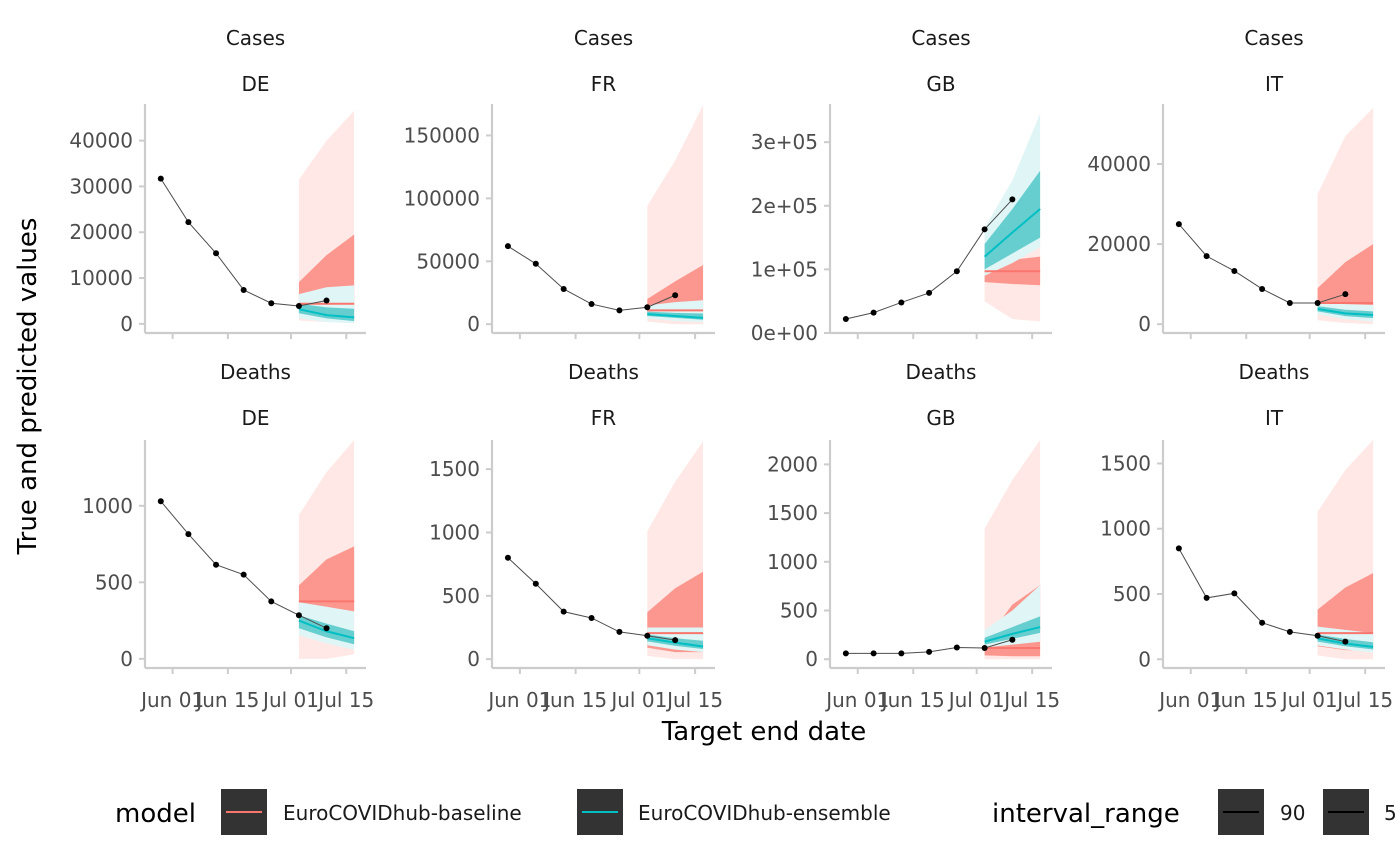 The width and height of the screenshot is (1400, 865). I want to click on legend-label-interval-5: 5, so click(1390, 813).